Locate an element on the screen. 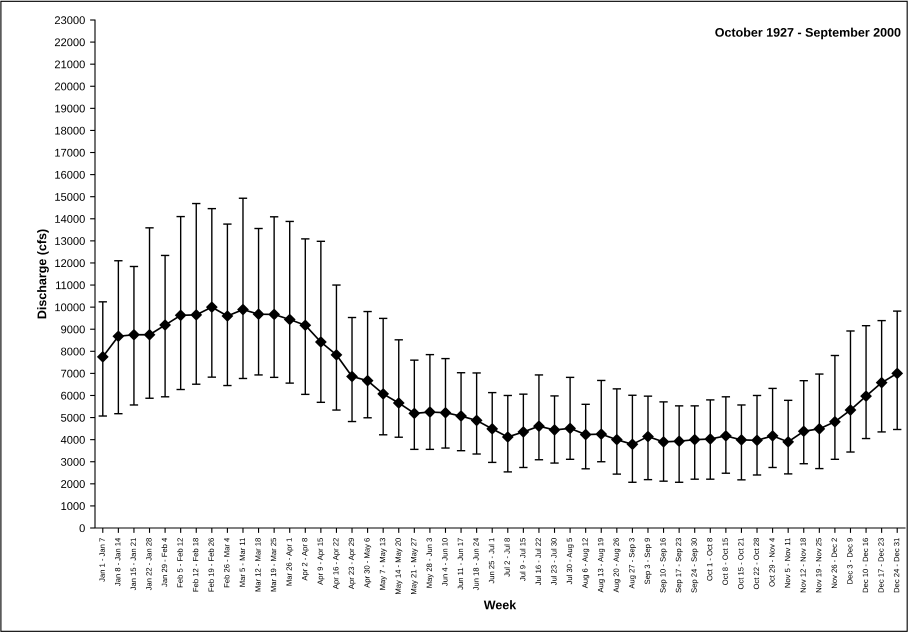 This screenshot has height=632, width=909. y-axis-title: Discharge (cfs) is located at coordinates (43, 273).